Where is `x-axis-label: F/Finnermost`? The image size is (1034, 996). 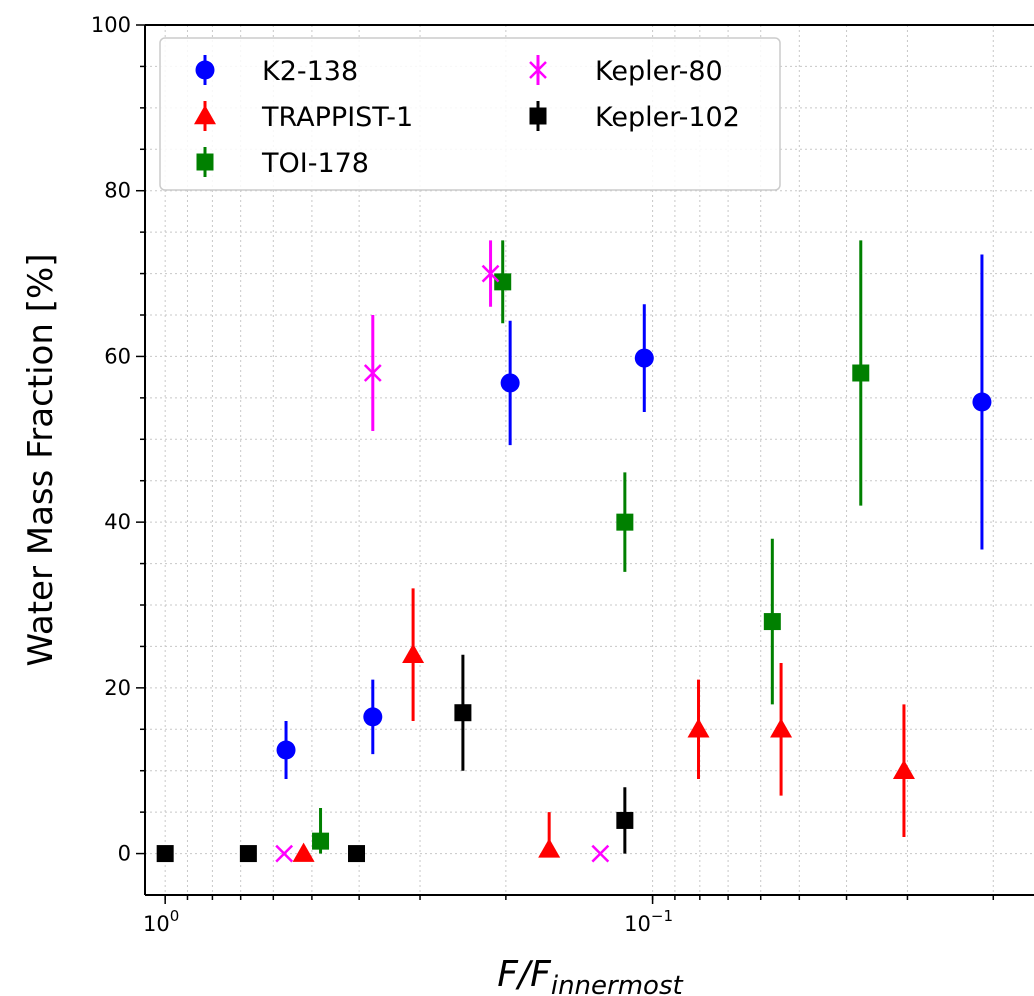 x-axis-label: F/Finnermost is located at coordinates (590, 975).